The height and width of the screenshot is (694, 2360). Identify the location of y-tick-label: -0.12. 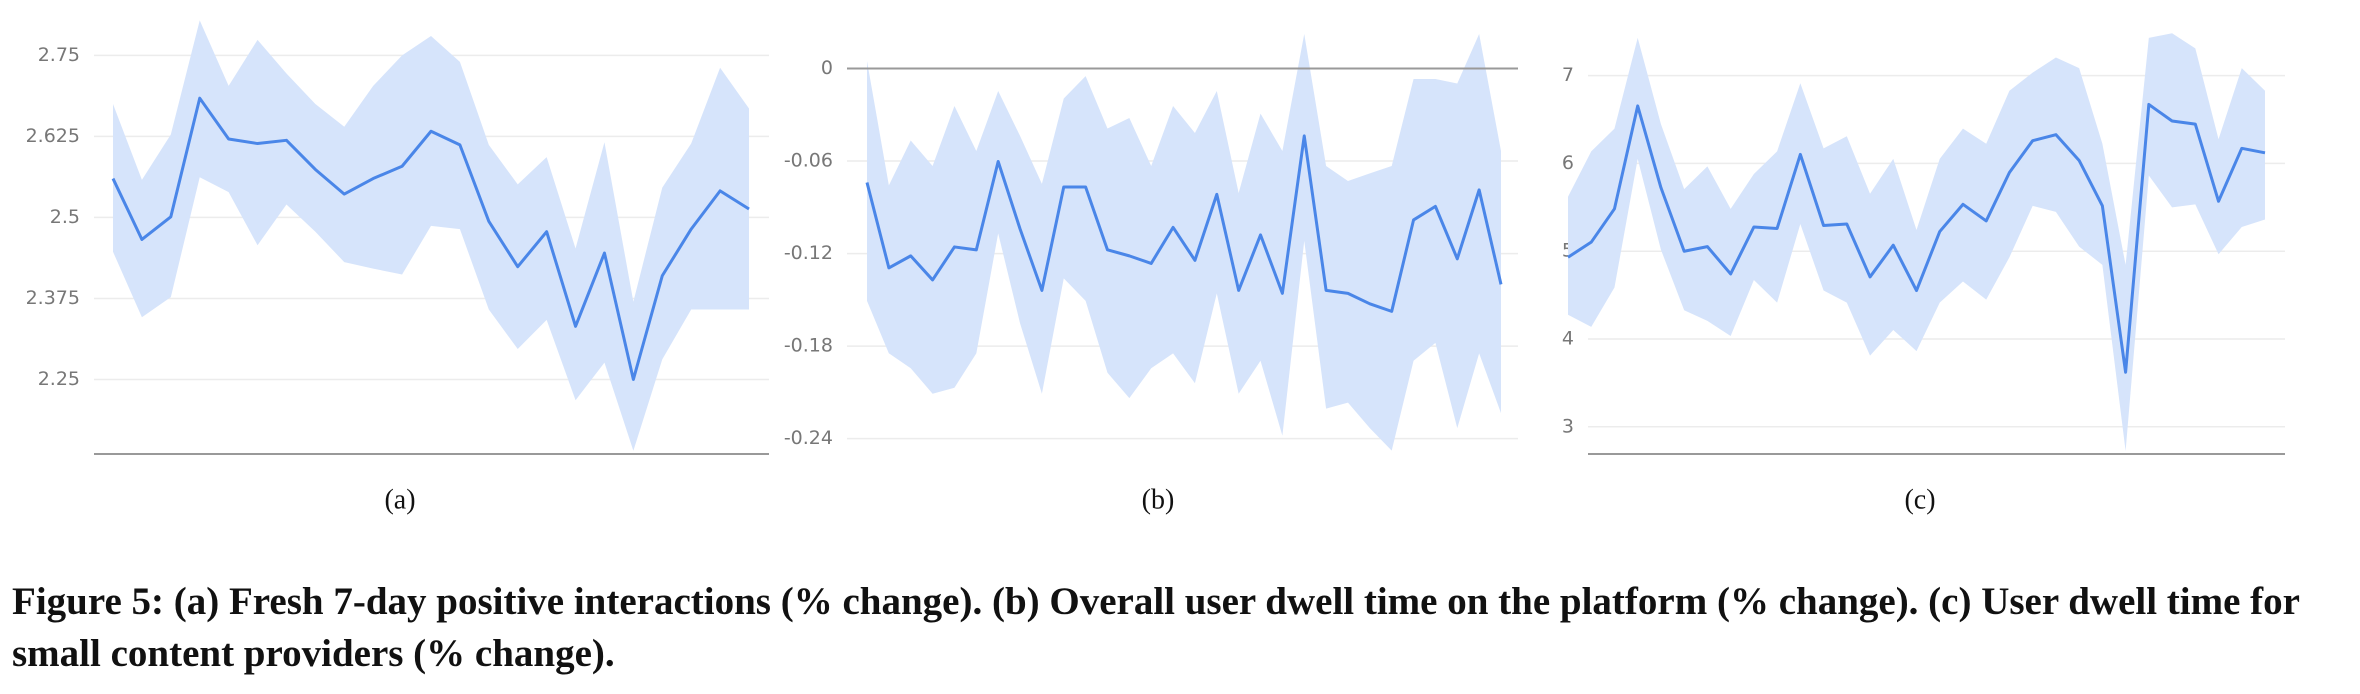
(808, 253).